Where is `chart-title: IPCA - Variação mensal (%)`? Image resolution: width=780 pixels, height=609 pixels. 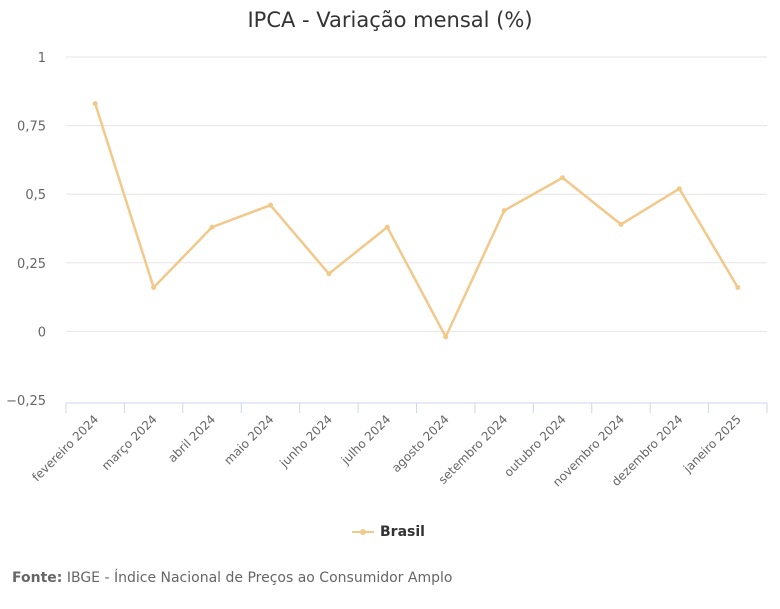
chart-title: IPCA - Variação mensal (%) is located at coordinates (390, 20).